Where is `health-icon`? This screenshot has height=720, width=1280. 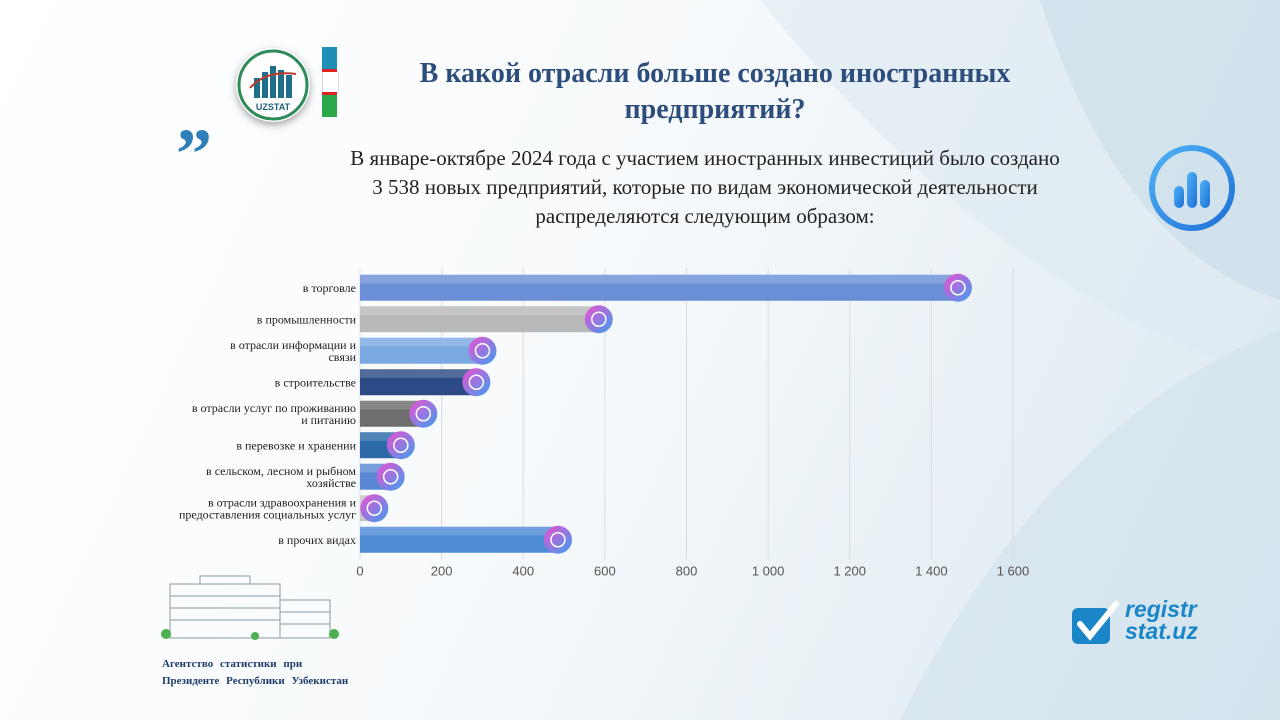
health-icon is located at coordinates (374, 508).